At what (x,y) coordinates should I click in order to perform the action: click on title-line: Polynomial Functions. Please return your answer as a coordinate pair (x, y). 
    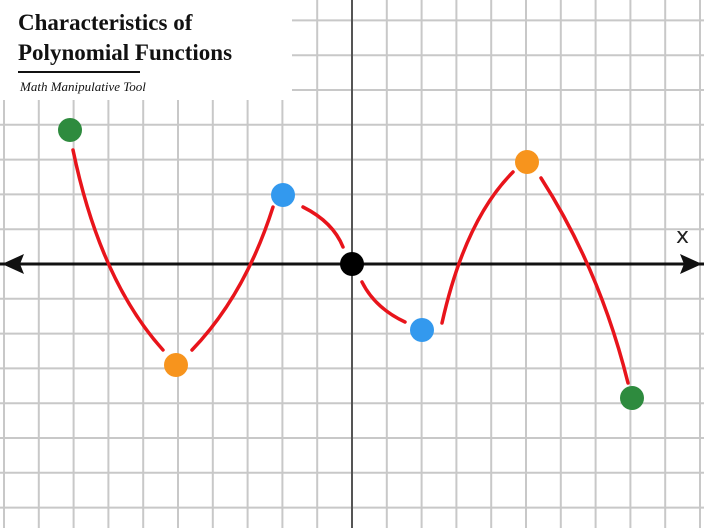
    Looking at the image, I should click on (125, 52).